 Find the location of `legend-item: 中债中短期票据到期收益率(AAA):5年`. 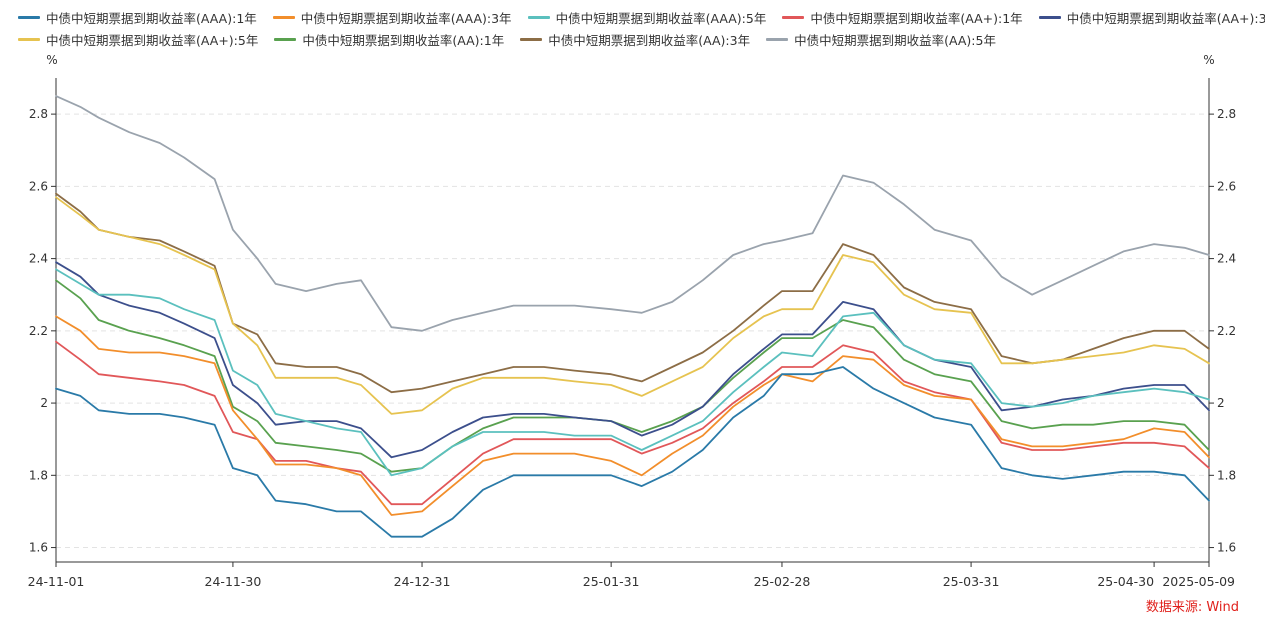

legend-item: 中债中短期票据到期收益率(AAA):5年 is located at coordinates (647, 17).